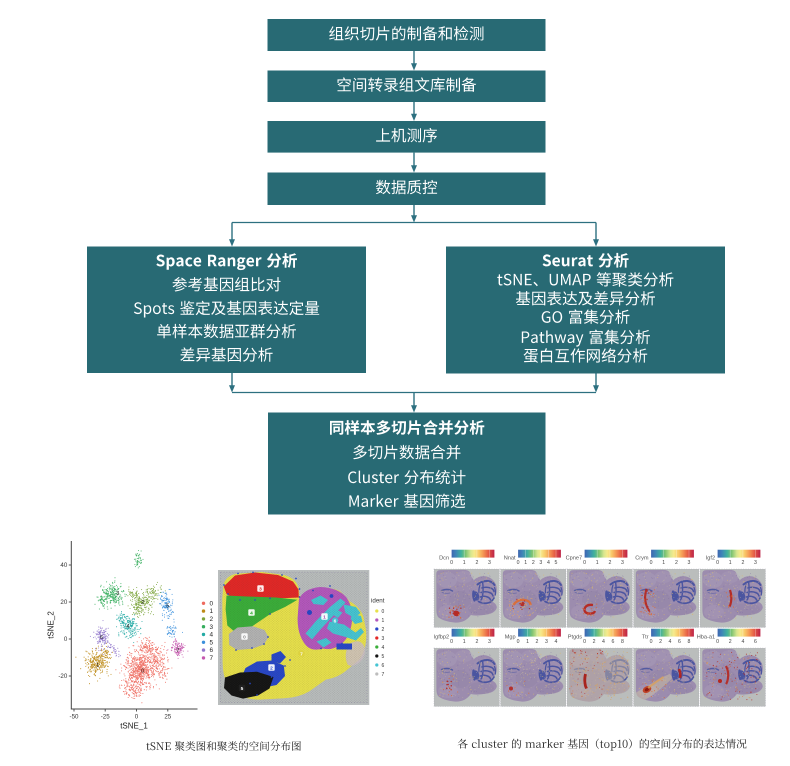 This screenshot has width=790, height=766. Describe the element at coordinates (63, 602) in the screenshot. I see `svg-text: 20` at that location.